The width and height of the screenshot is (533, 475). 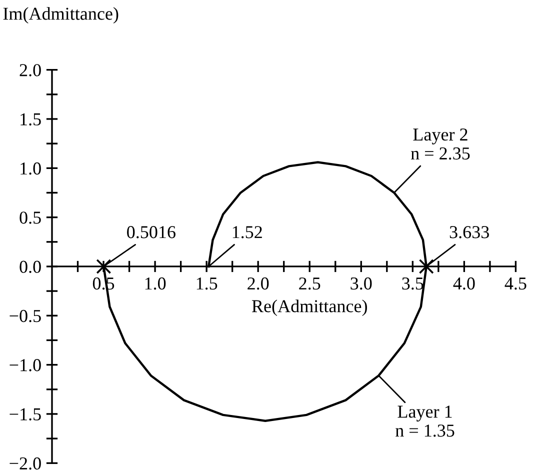 I want to click on y-tick-label: −1.5, so click(x=25, y=414).